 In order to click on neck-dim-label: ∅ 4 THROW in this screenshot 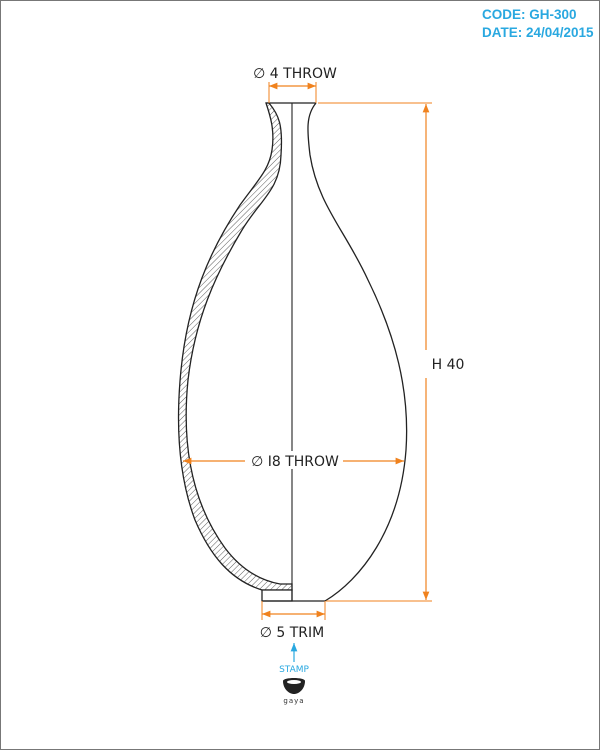, I will do `click(295, 74)`.